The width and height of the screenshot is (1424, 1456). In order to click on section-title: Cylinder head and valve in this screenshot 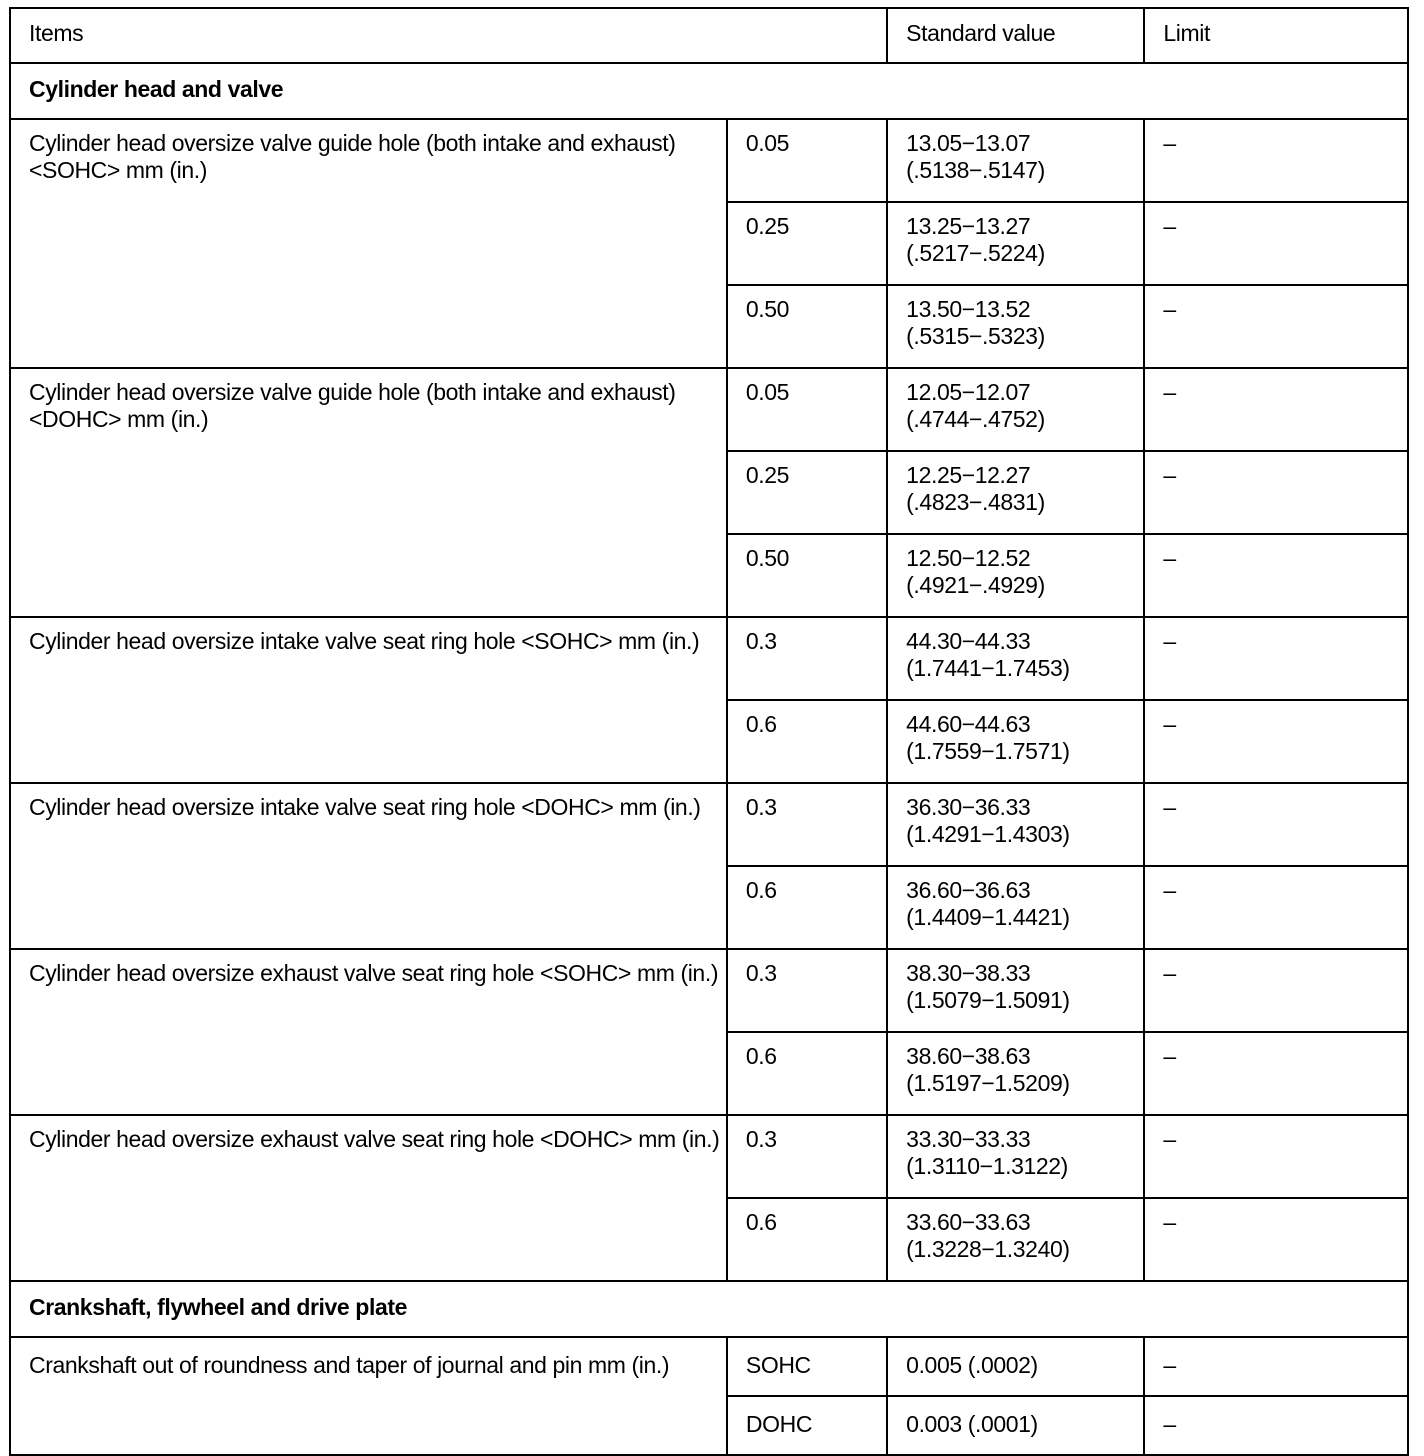, I will do `click(709, 91)`.